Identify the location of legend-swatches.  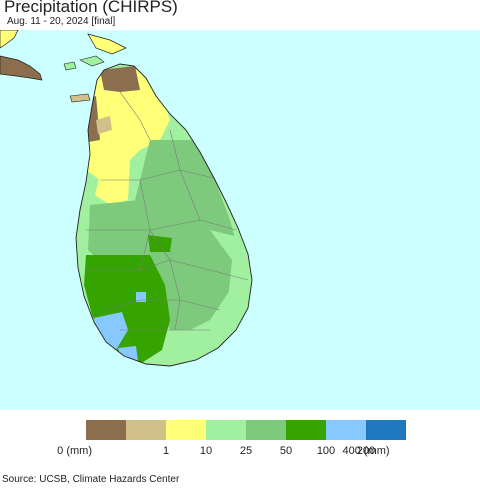
(246, 430).